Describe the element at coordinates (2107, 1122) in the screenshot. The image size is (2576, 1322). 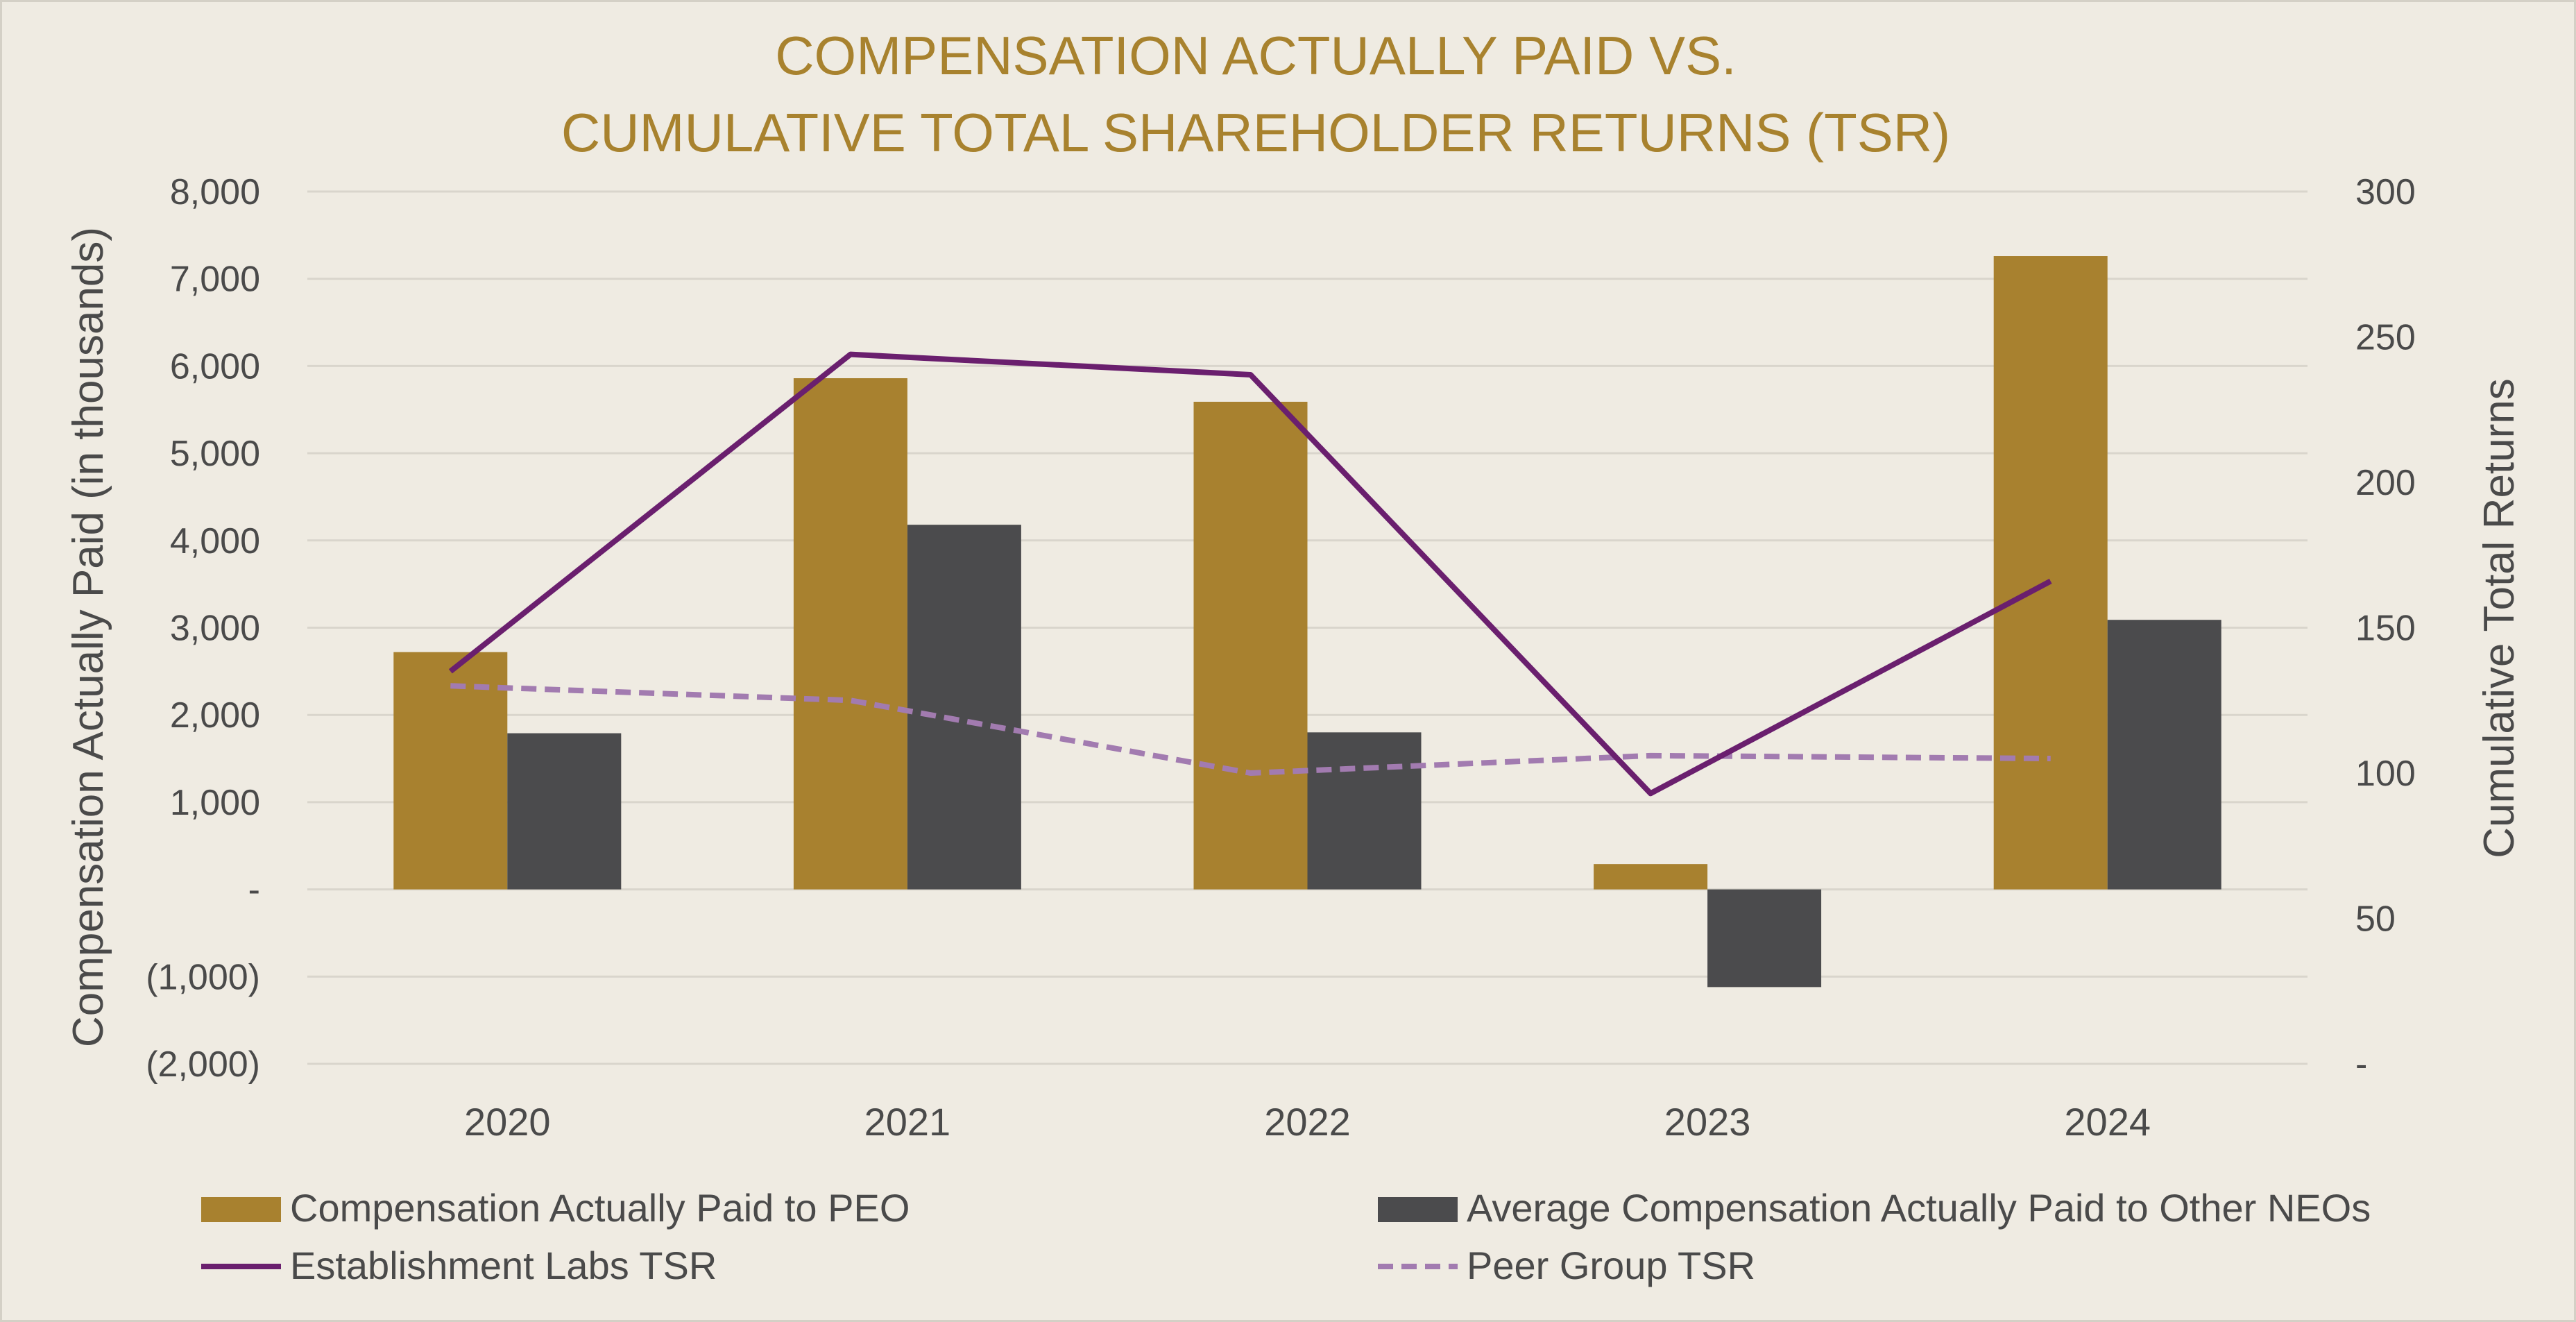
I see `x-tick-label: 2024` at that location.